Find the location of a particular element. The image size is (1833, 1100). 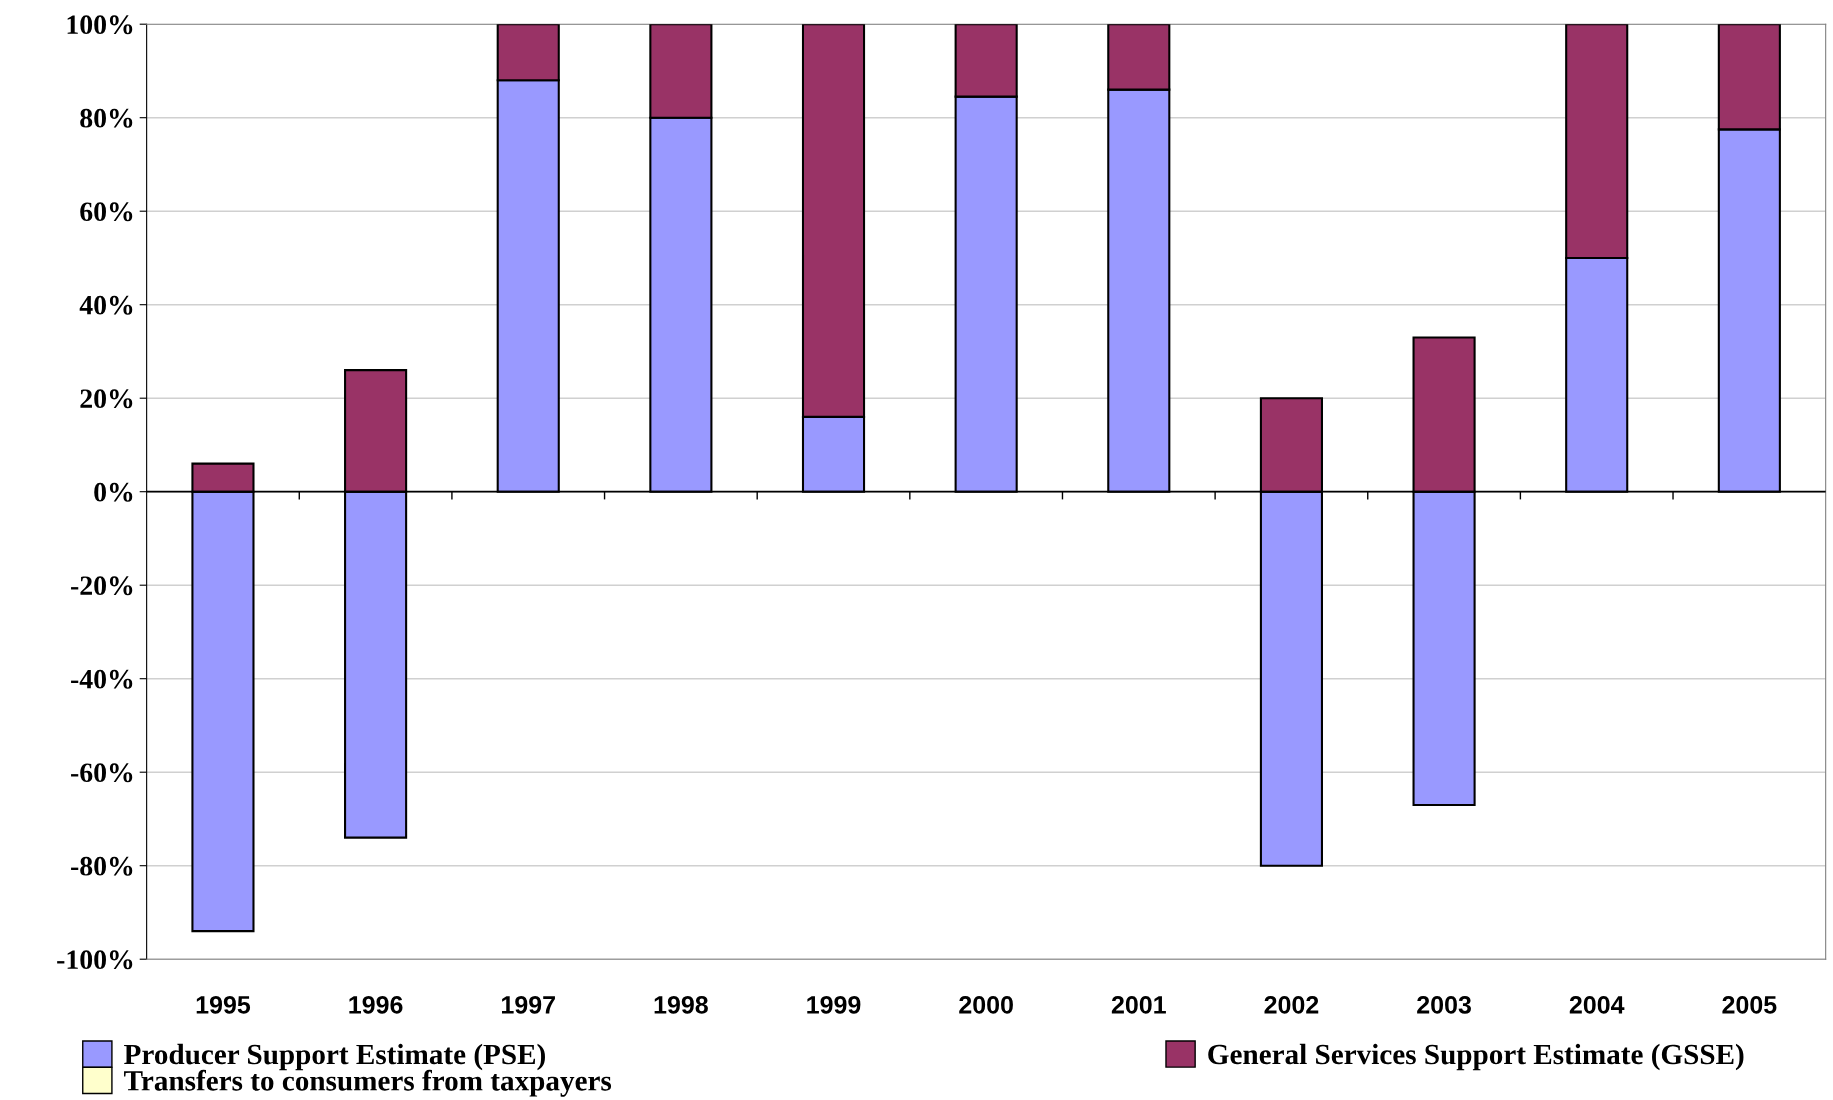

x-tick-label: 2003 is located at coordinates (1444, 1004).